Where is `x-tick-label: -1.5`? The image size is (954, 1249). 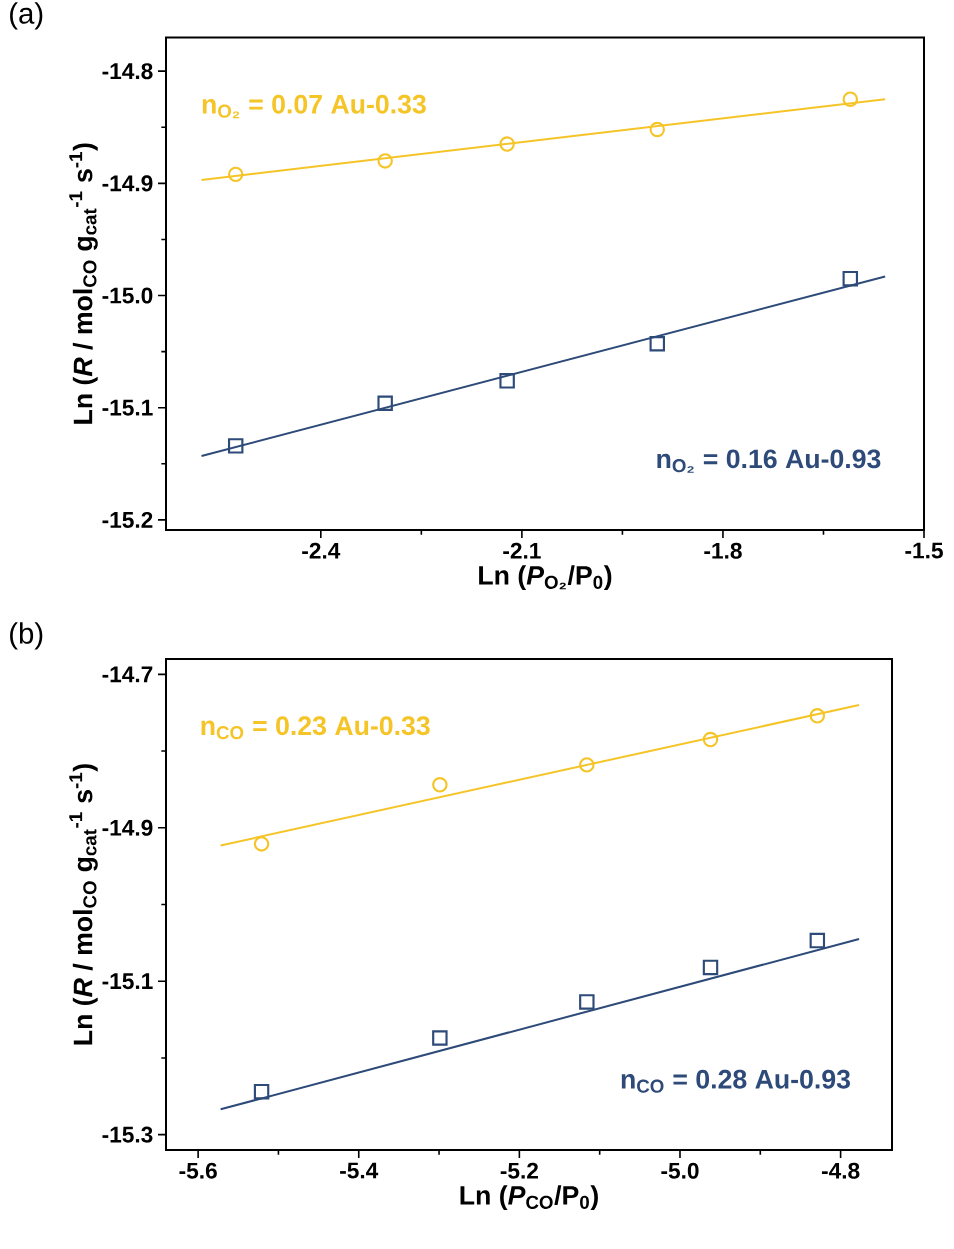 x-tick-label: -1.5 is located at coordinates (924, 550).